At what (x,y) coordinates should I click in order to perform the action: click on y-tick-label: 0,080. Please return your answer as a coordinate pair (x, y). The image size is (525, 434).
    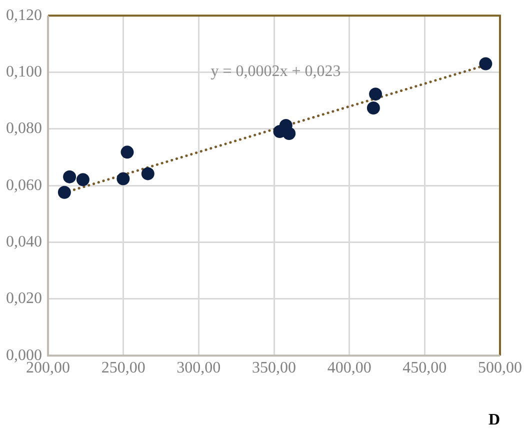
    Looking at the image, I should click on (24, 129).